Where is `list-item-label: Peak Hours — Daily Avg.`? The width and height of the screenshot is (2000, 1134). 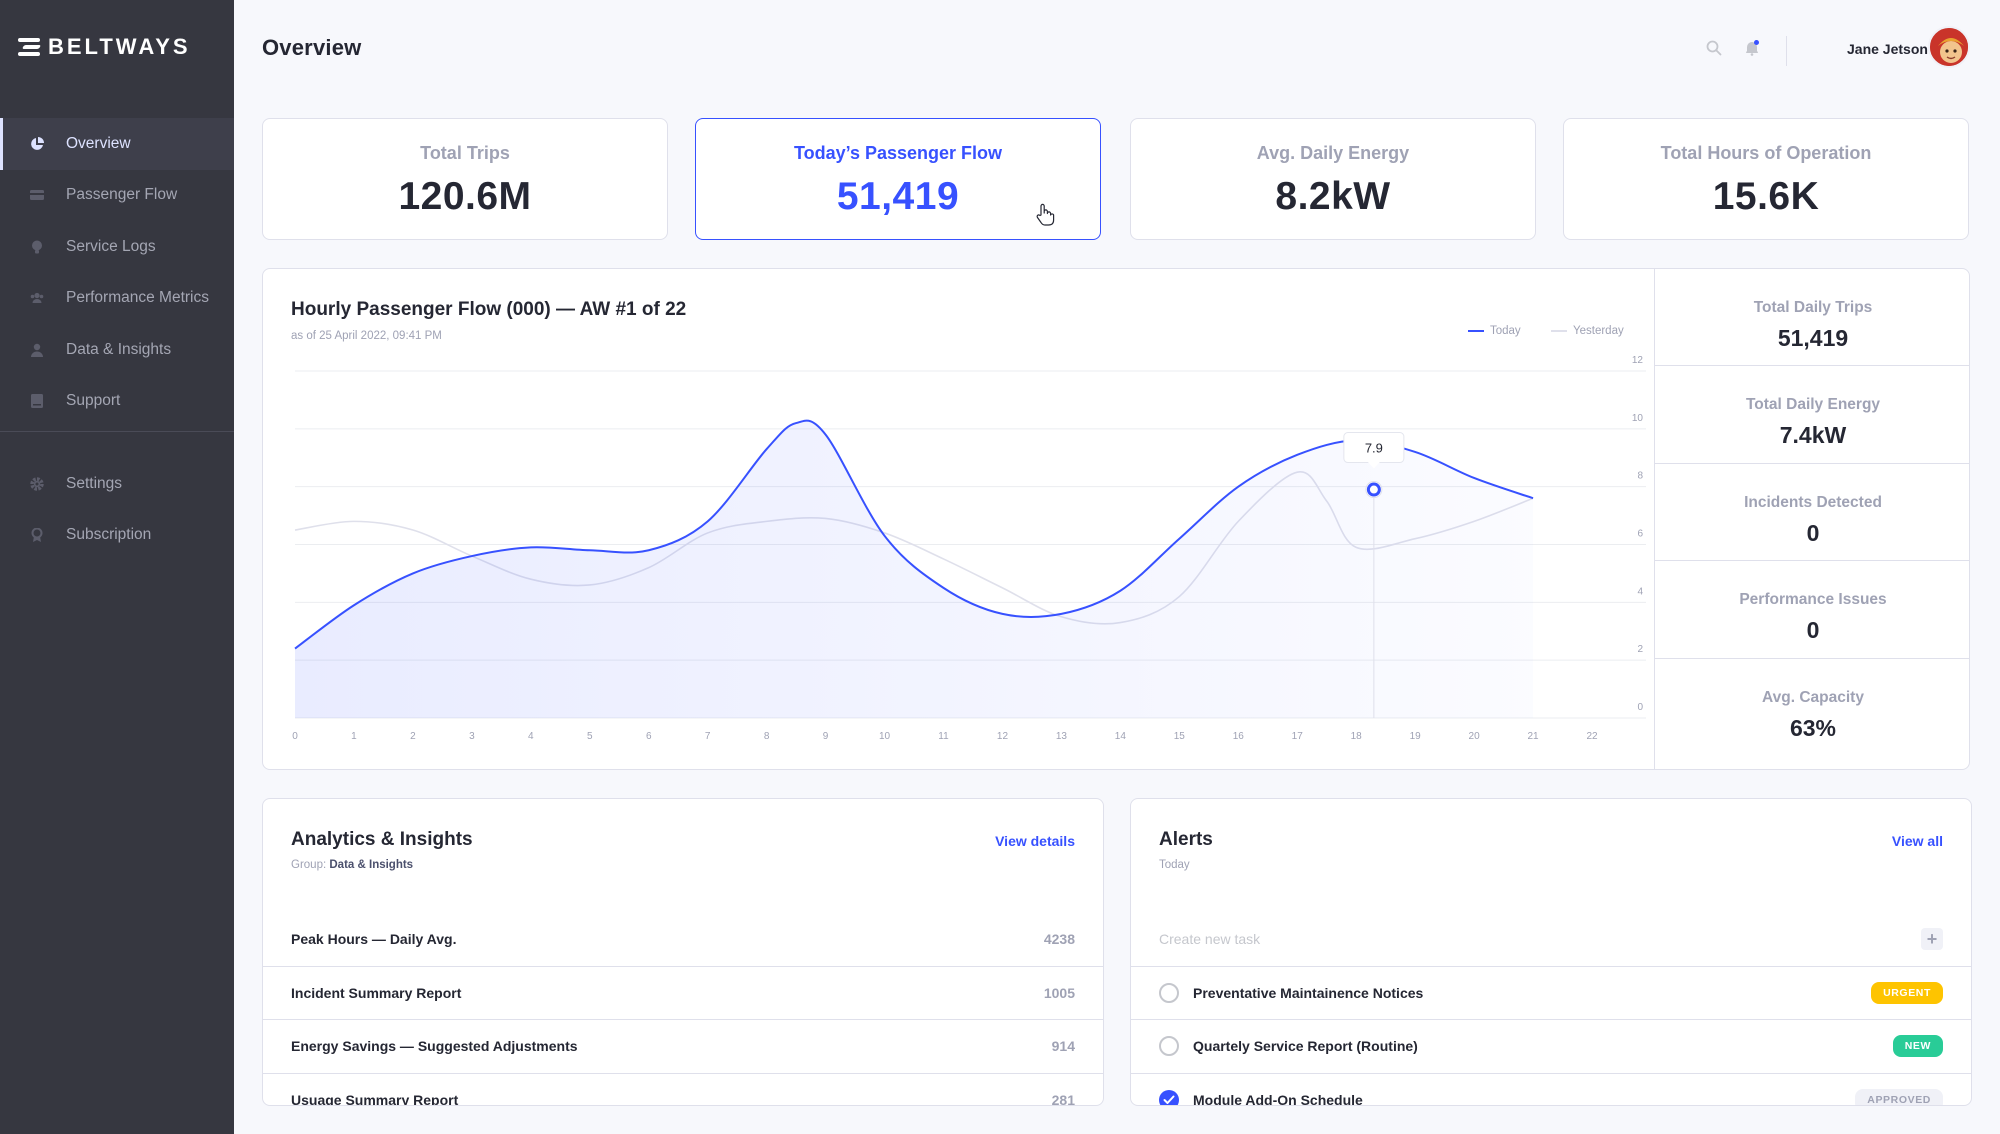 list-item-label: Peak Hours — Daily Avg. is located at coordinates (374, 939).